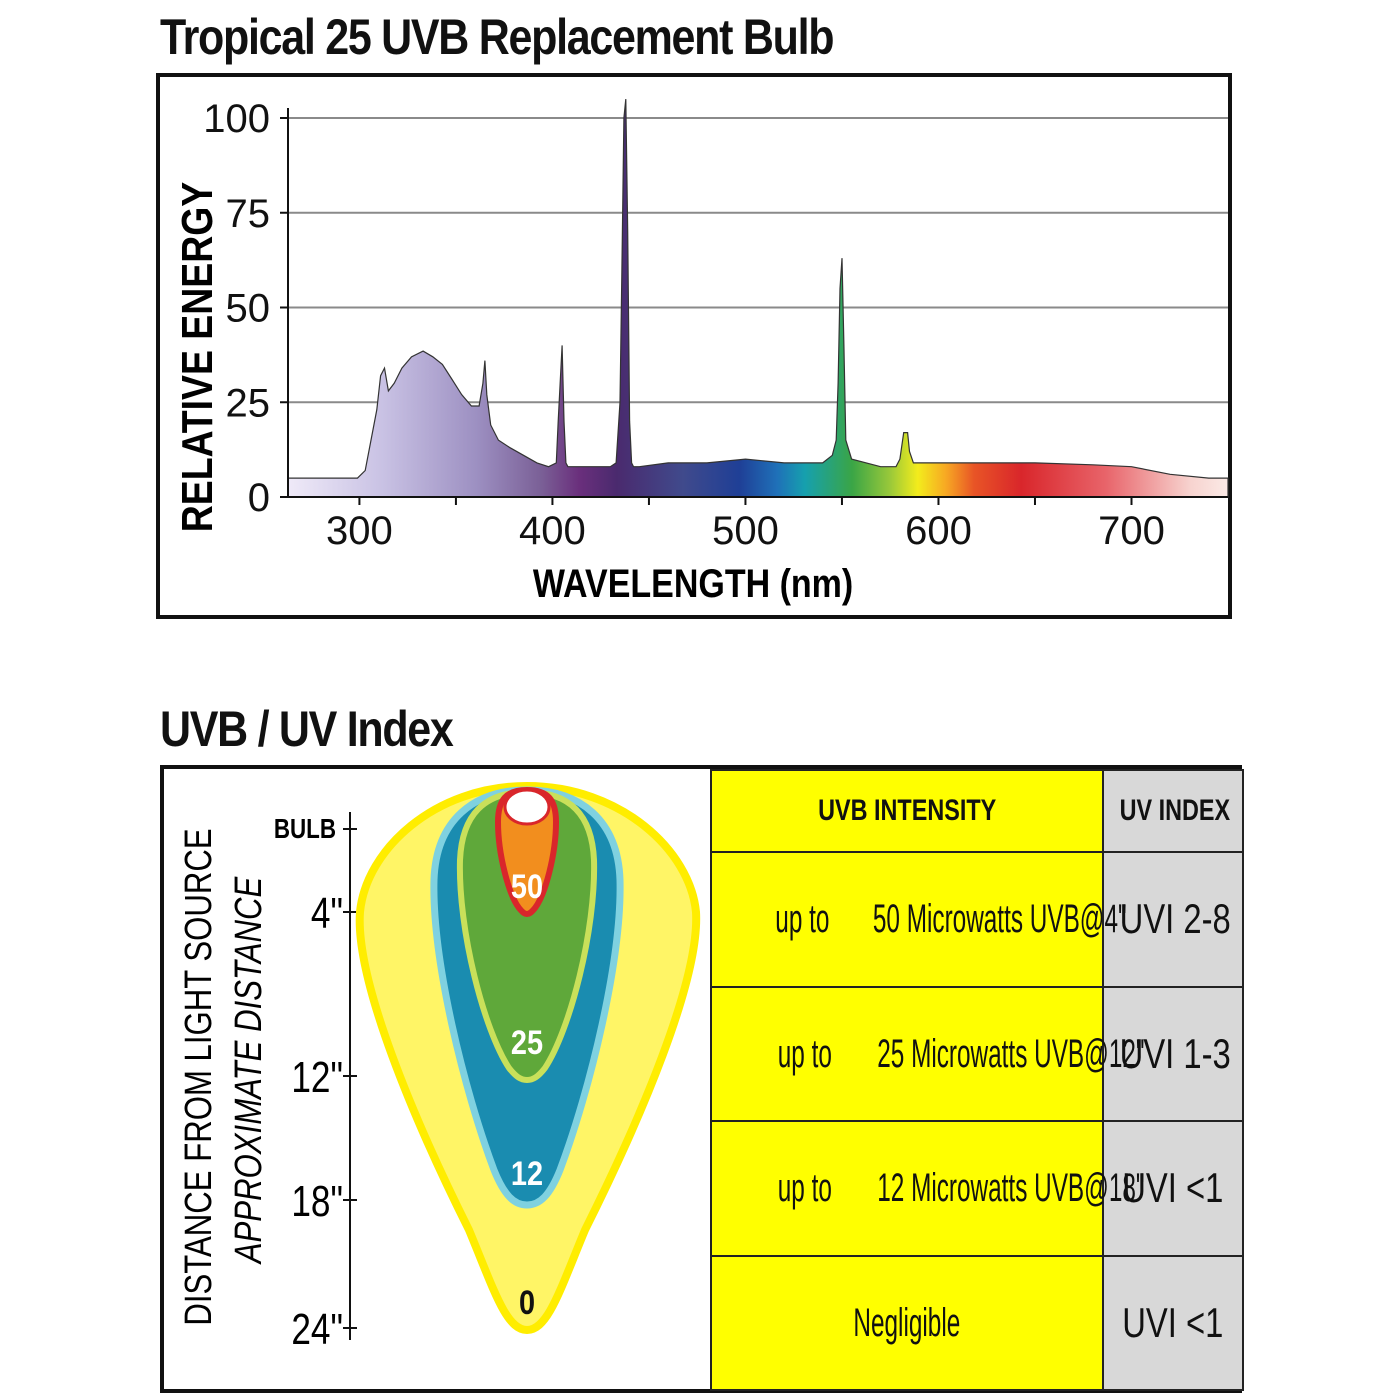 The width and height of the screenshot is (1400, 1400). I want to click on distance-axis-title: DISTANCE FROM LIGHT SOURCE, so click(199, 1076).